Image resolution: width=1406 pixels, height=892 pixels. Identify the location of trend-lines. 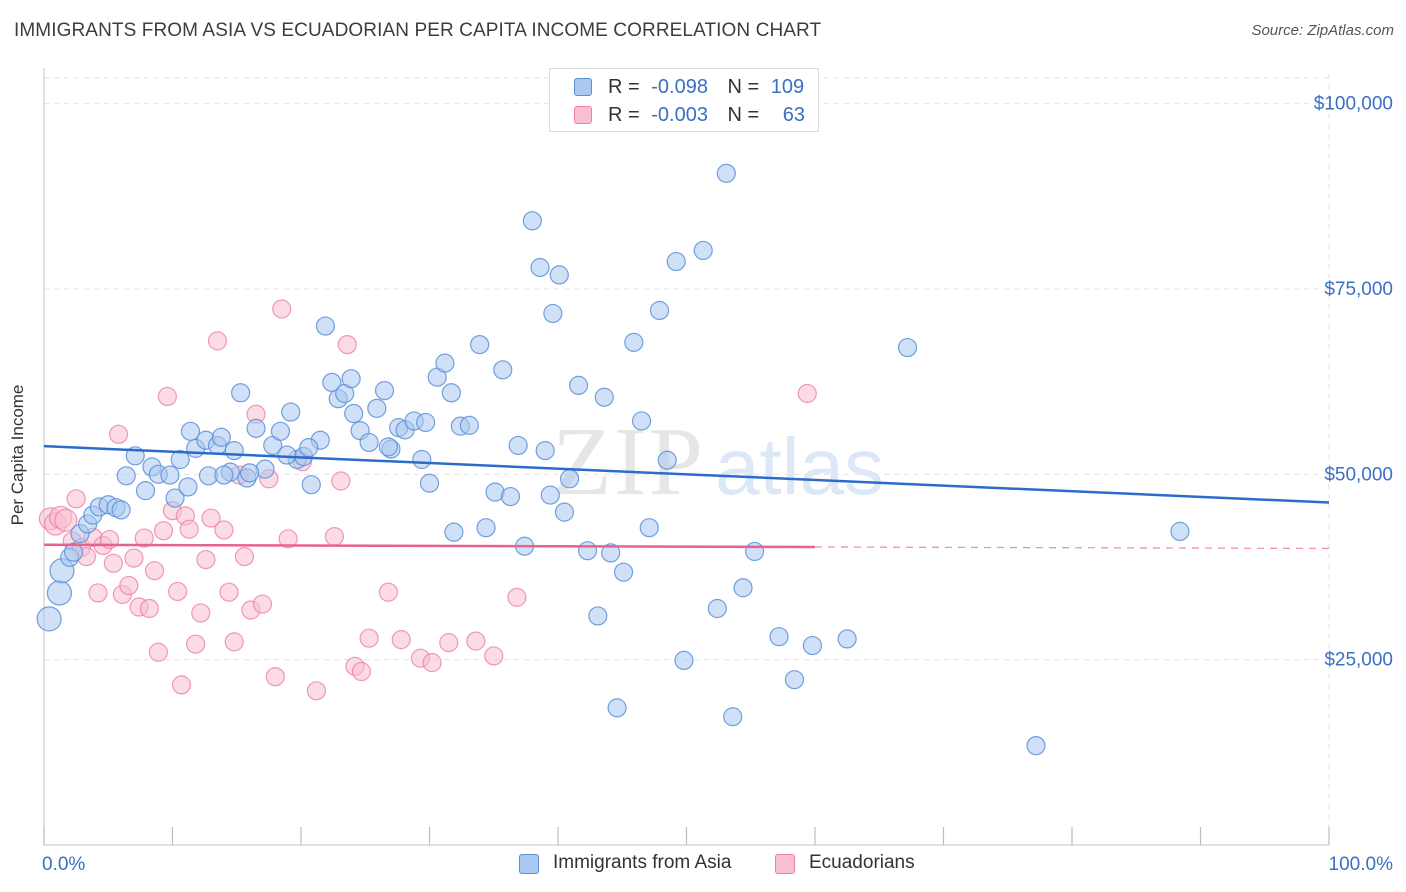
(686, 497).